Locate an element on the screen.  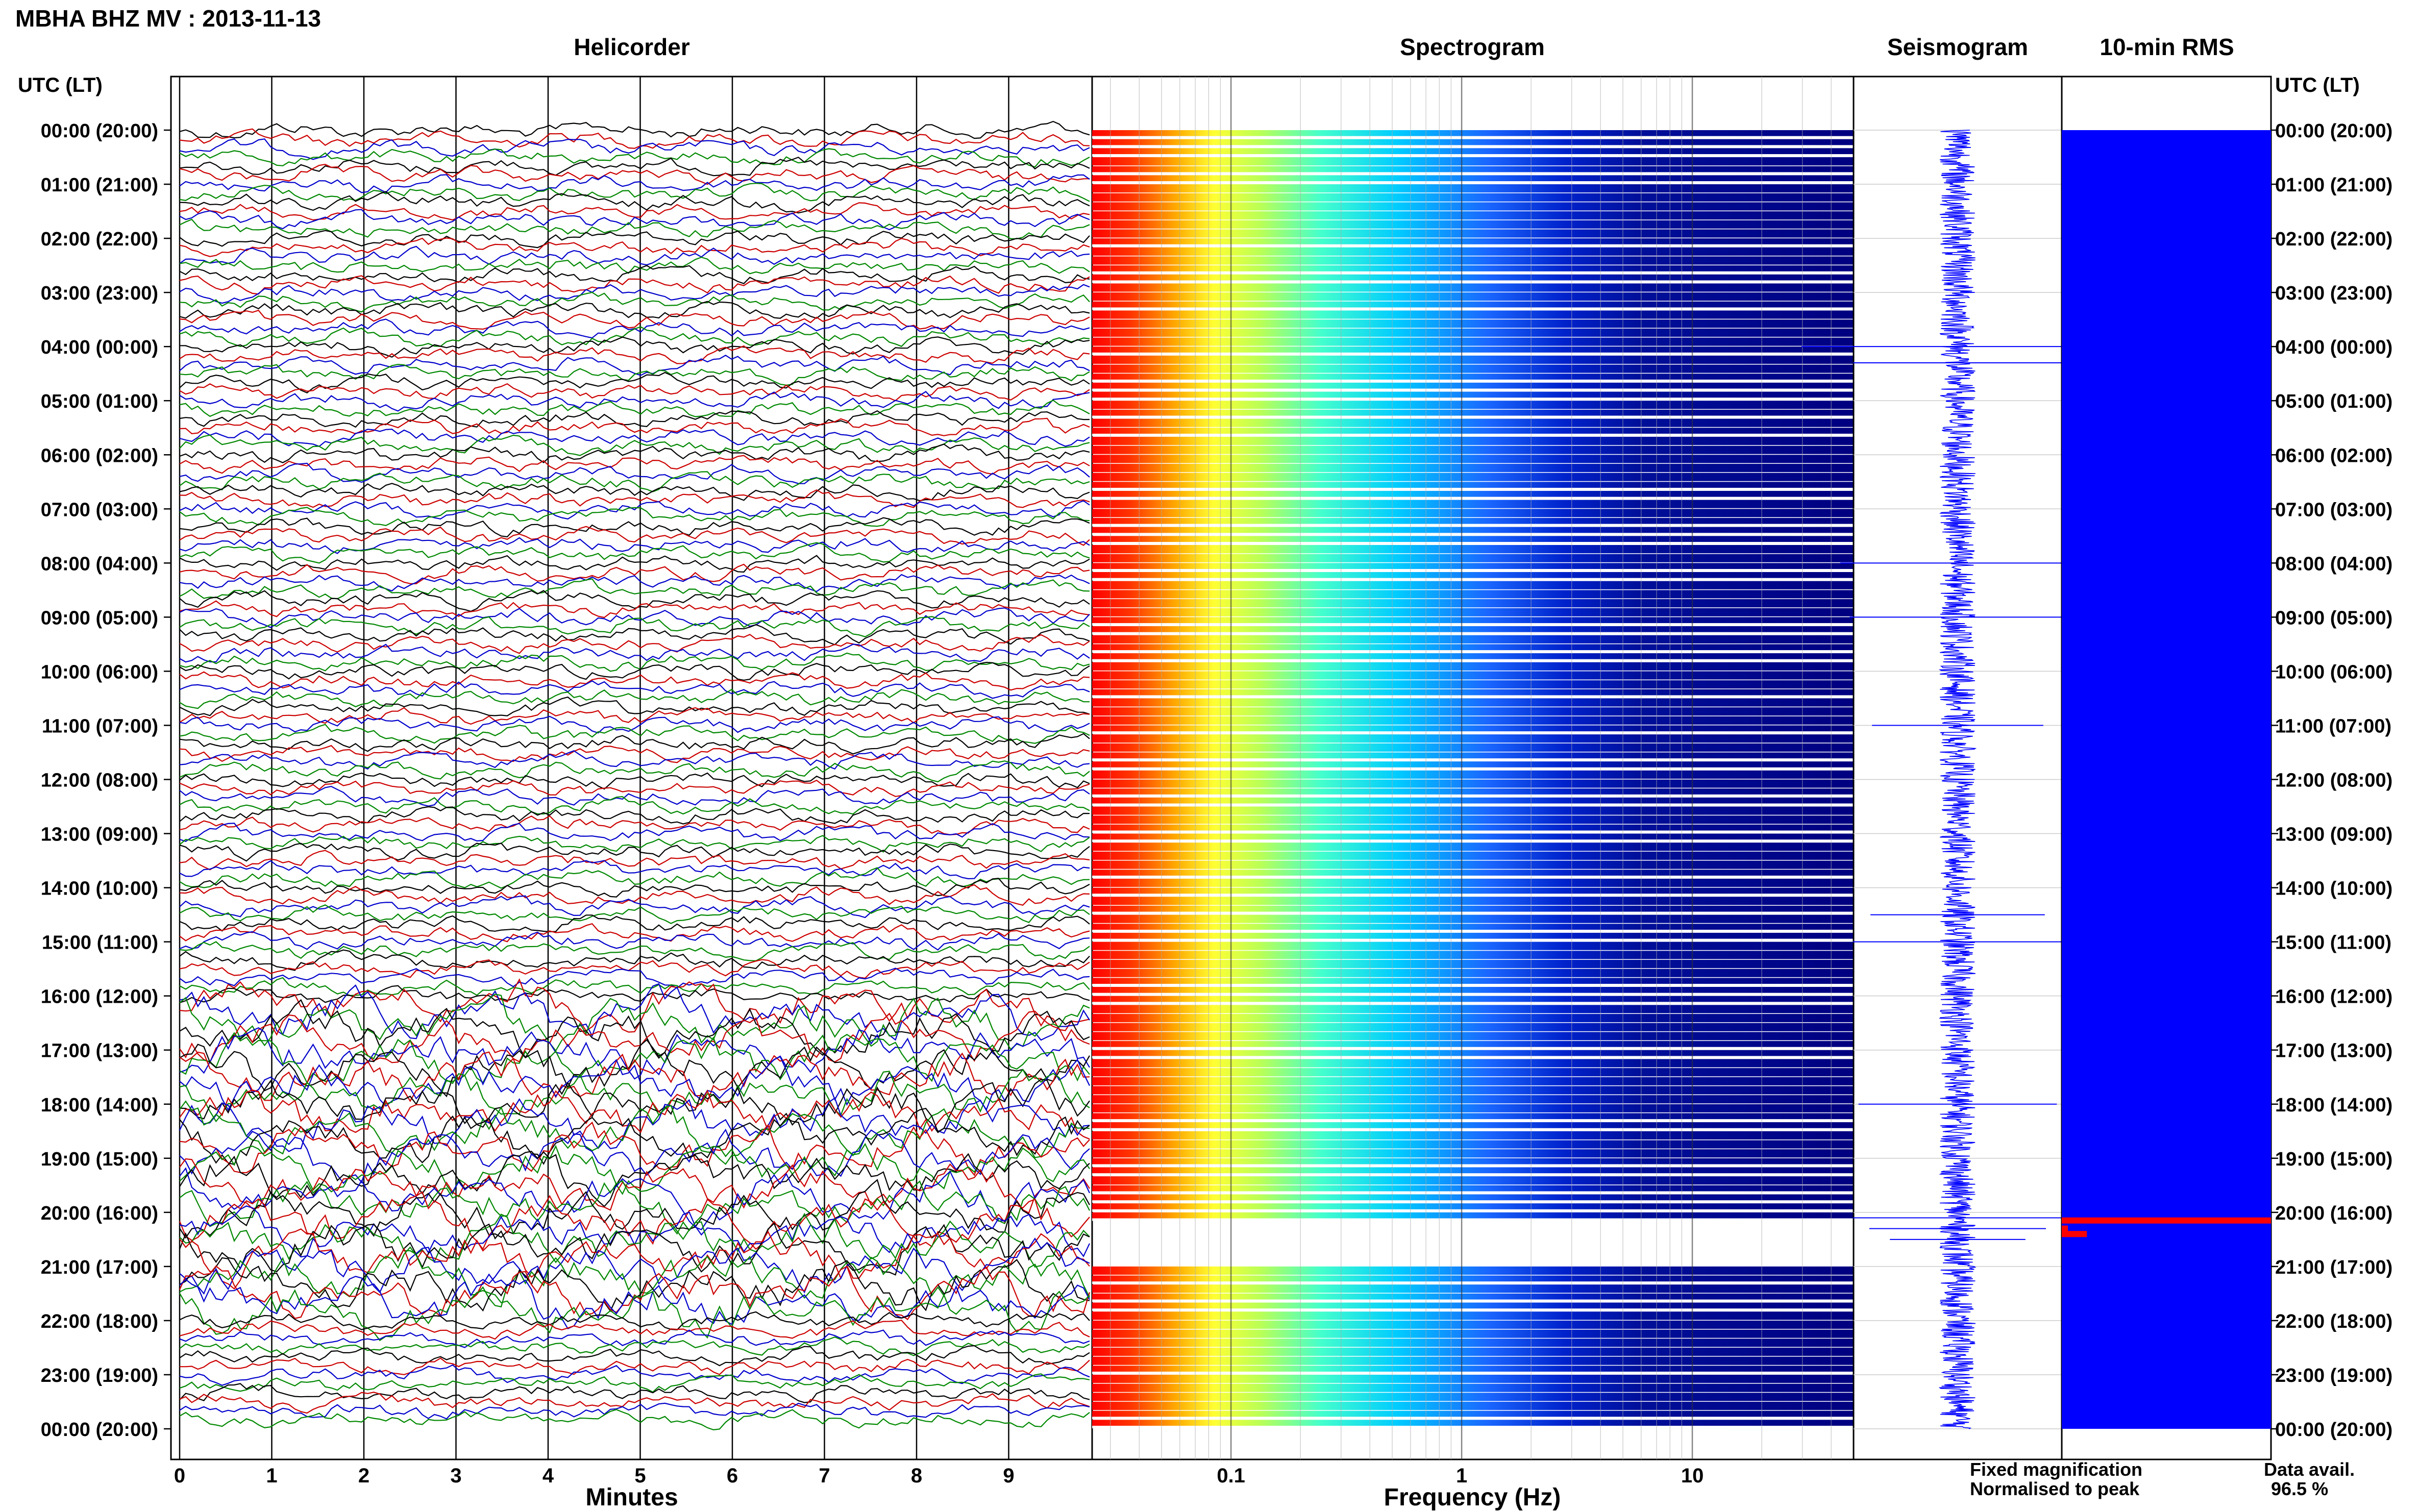
time-label-left: 21:00 (17:00) is located at coordinates (99, 1267).